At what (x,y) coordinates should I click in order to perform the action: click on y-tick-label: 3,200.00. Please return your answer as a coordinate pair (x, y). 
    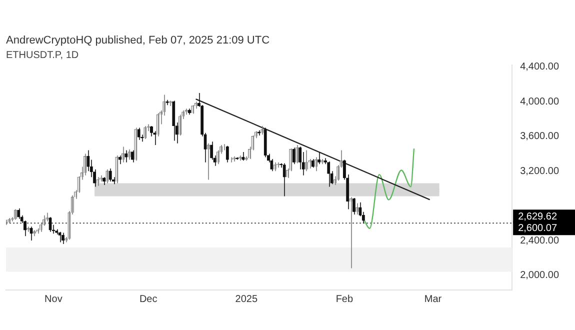
    Looking at the image, I should click on (540, 171).